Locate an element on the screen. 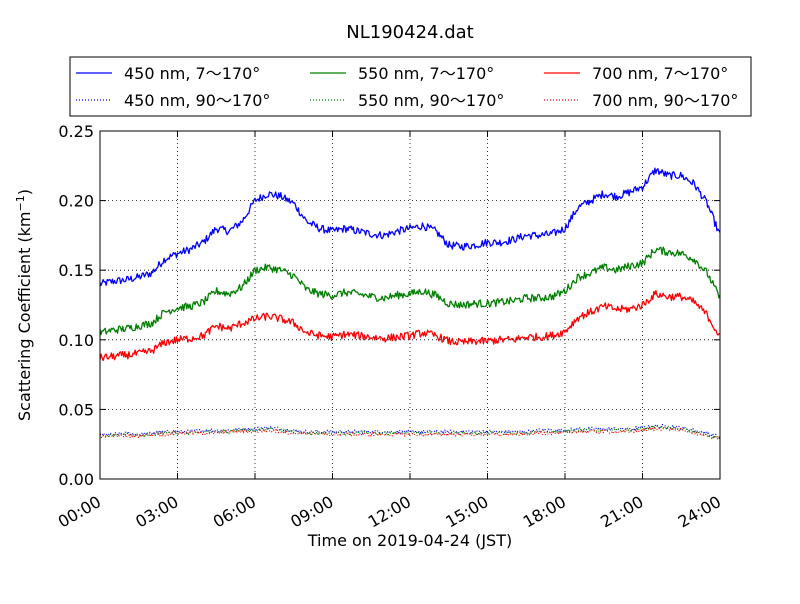 The width and height of the screenshot is (800, 604). x-tick-label: 15:00 is located at coordinates (466, 512).